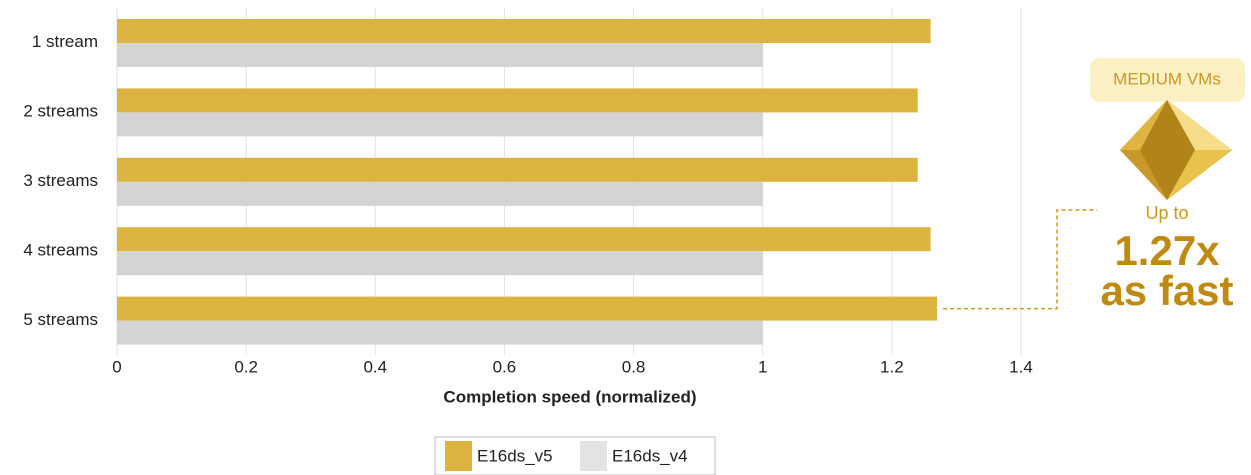 The width and height of the screenshot is (1251, 475). What do you see at coordinates (1167, 129) in the screenshot?
I see `badge-icon` at bounding box center [1167, 129].